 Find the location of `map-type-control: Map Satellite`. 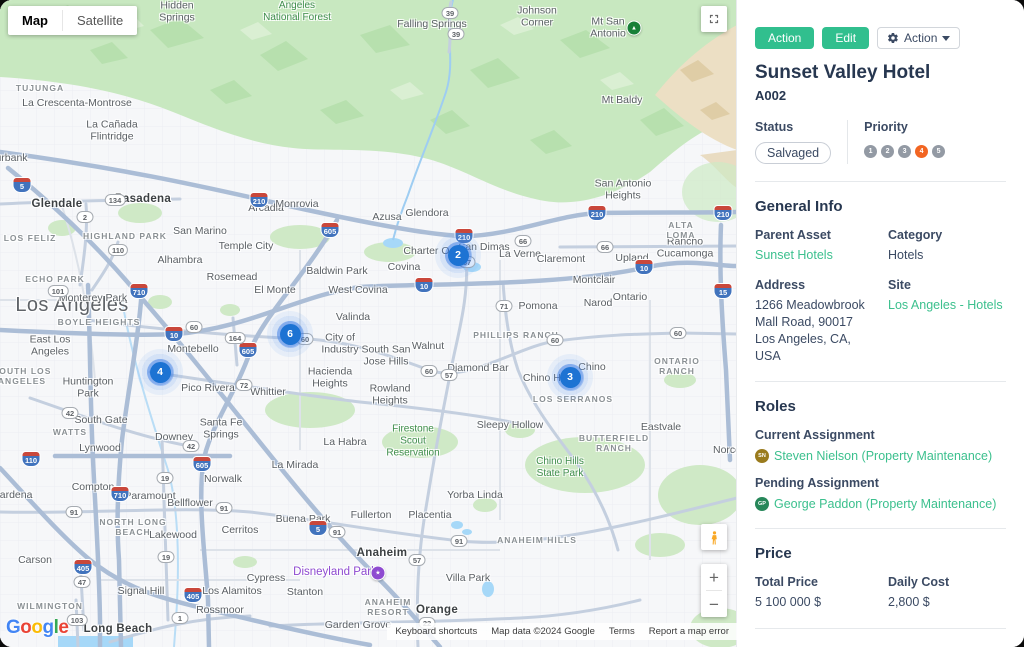

map-type-control: Map Satellite is located at coordinates (73, 20).